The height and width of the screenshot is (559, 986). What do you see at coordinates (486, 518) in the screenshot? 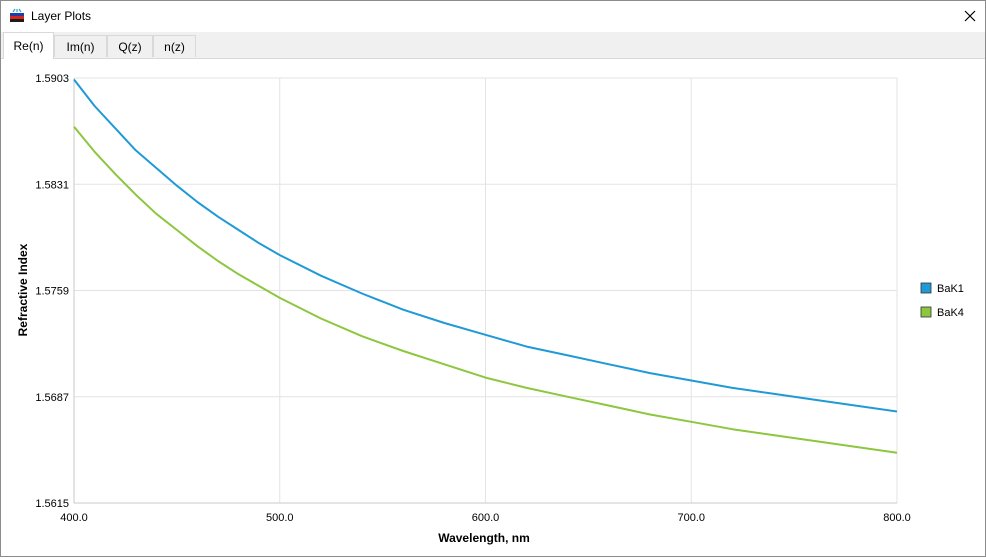
I see `x-tick-label: 600.0` at bounding box center [486, 518].